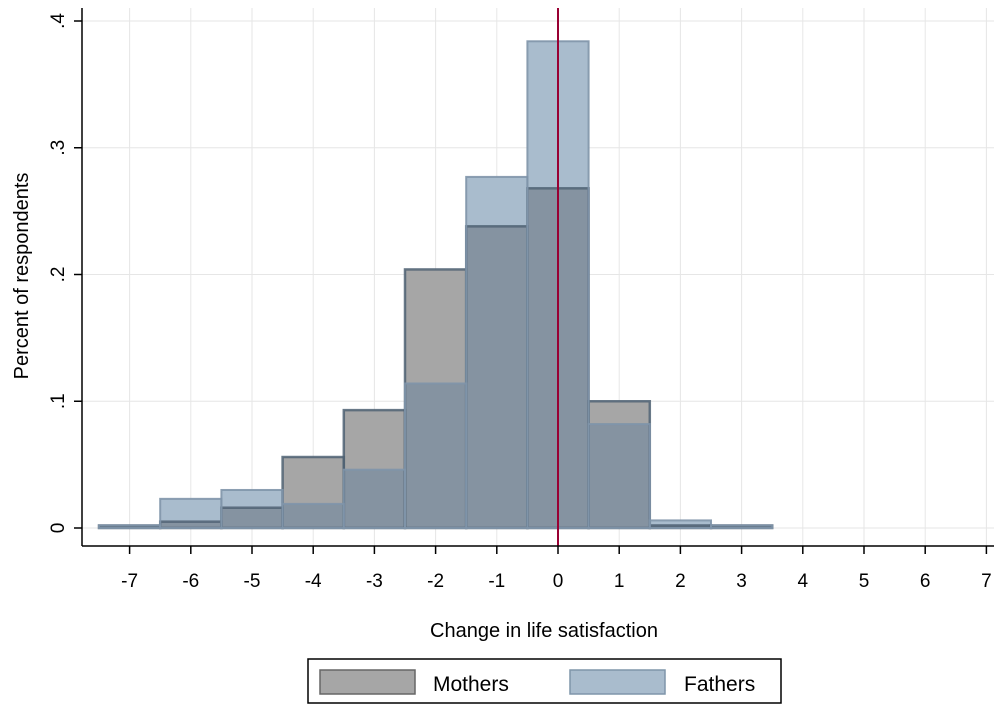 Image resolution: width=994 pixels, height=709 pixels. I want to click on x-tick-label: 4, so click(803, 581).